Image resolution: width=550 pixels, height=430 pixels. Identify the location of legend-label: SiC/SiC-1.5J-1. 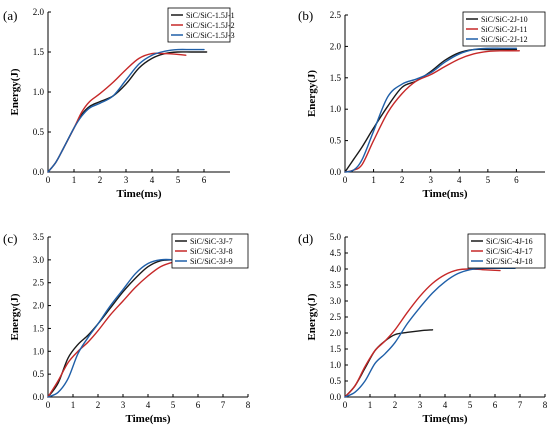
(210, 15).